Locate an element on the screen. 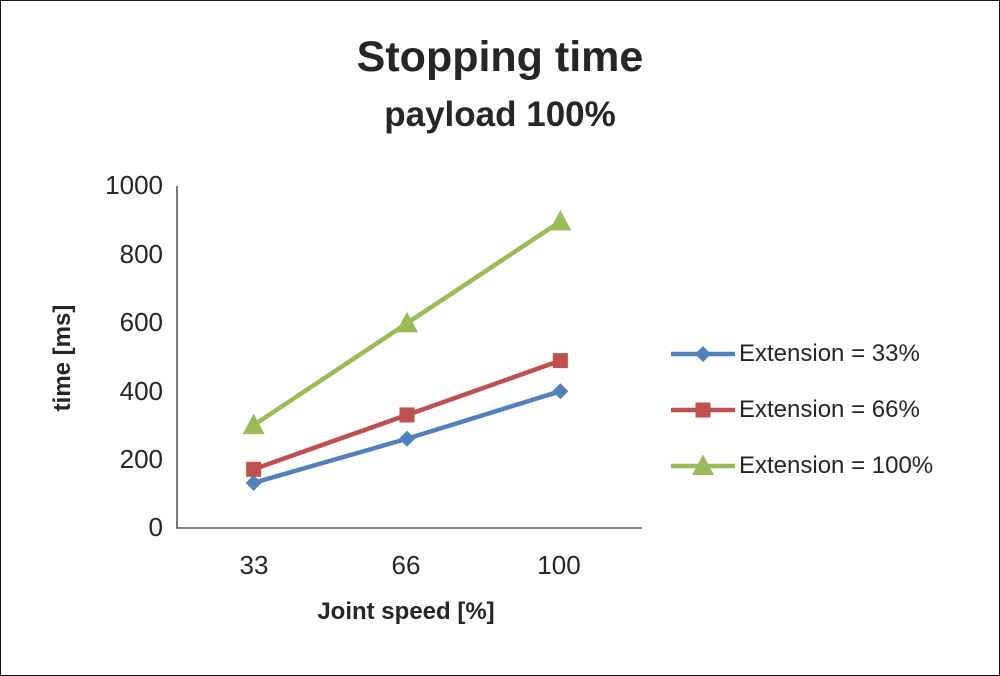 The image size is (1000, 676). y-tick-label: 200 is located at coordinates (141, 459).